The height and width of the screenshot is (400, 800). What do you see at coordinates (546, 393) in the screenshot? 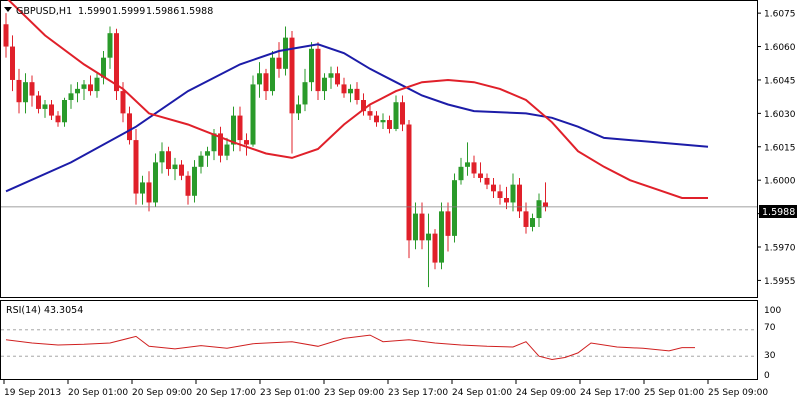
I see `time-tick-label: 24 Sep 09:00` at bounding box center [546, 393].